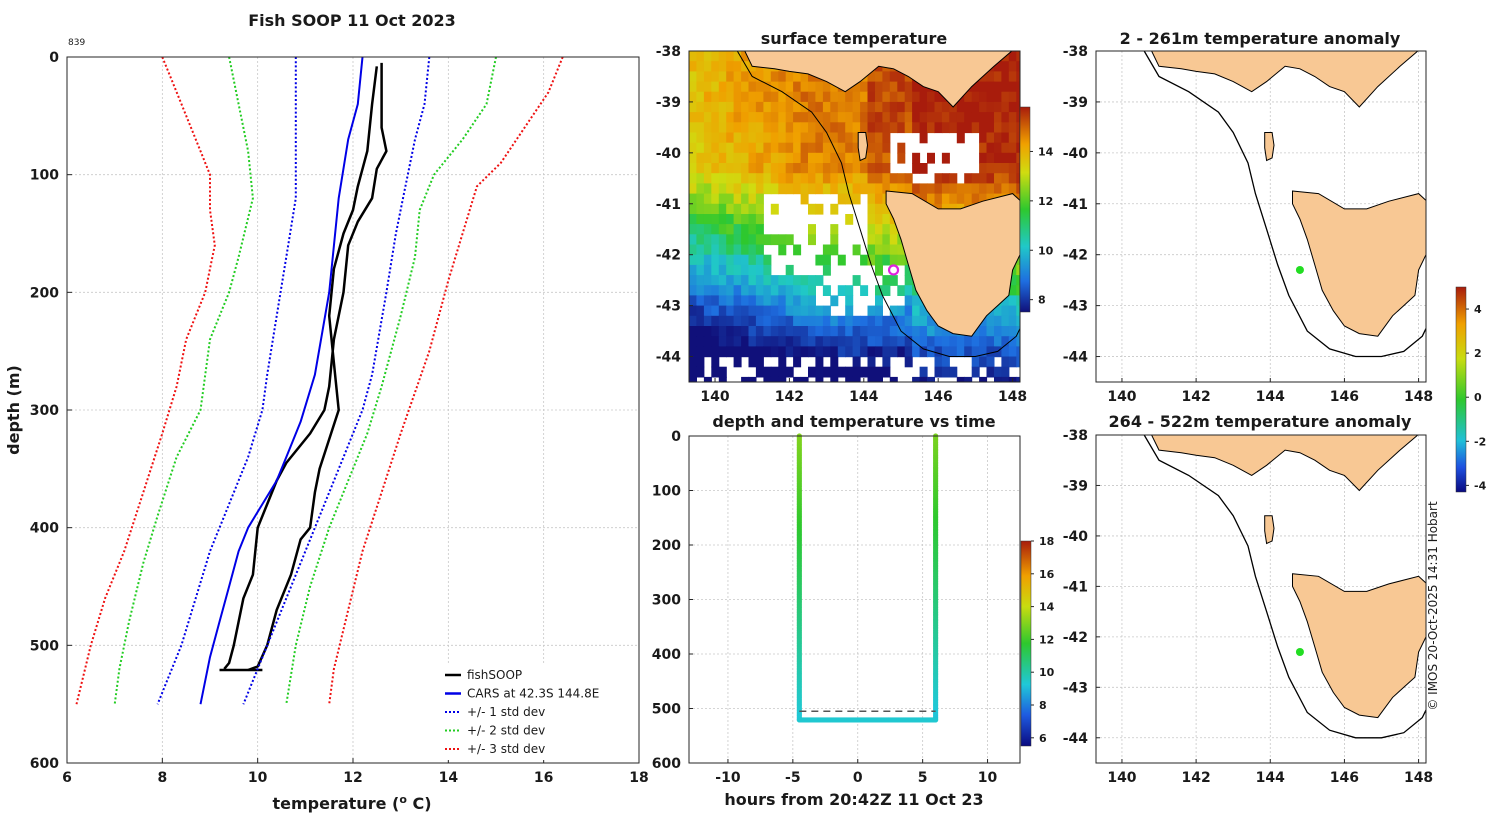 The image size is (1500, 820). Describe the element at coordinates (1025, 209) in the screenshot. I see `sst-colorbar` at that location.